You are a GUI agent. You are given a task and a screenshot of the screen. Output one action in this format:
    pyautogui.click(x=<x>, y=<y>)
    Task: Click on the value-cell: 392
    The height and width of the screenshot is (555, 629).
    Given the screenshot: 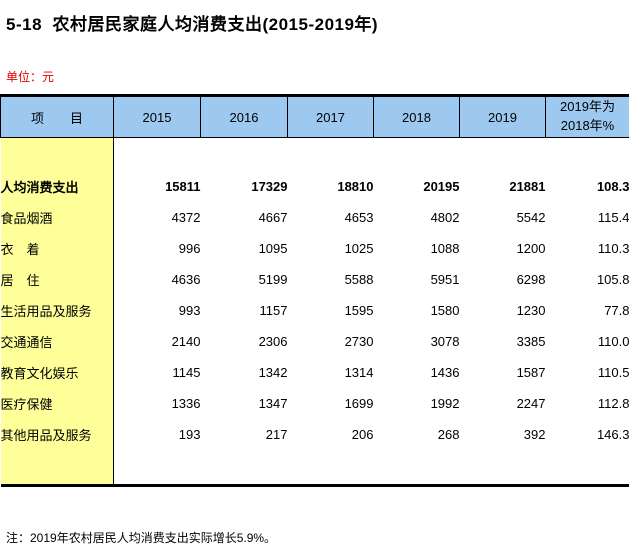 What is the action you would take?
    pyautogui.click(x=534, y=434)
    